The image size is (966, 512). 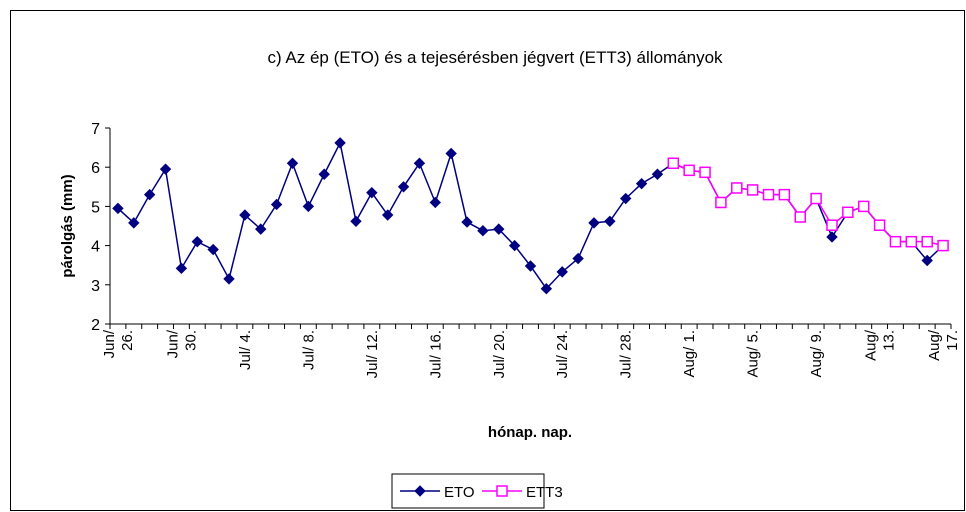 I want to click on x-tick-label-line: 26., so click(x=127, y=340).